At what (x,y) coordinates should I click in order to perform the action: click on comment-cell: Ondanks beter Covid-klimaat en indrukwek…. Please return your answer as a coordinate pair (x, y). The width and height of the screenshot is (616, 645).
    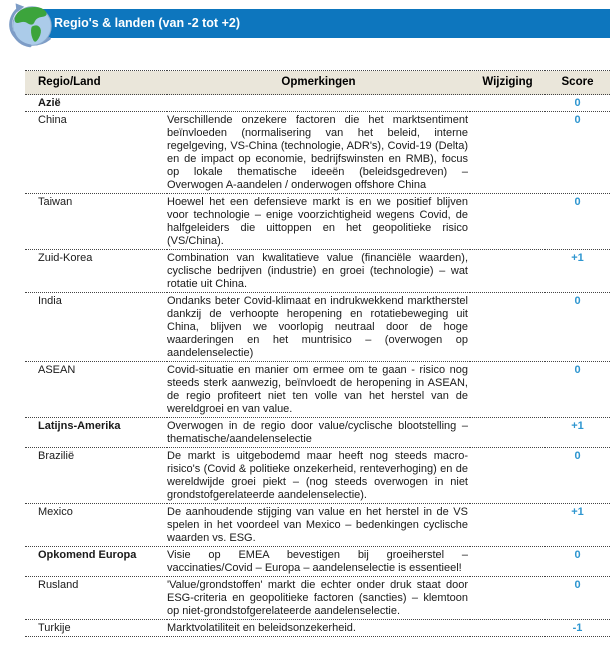
    Looking at the image, I should click on (318, 327).